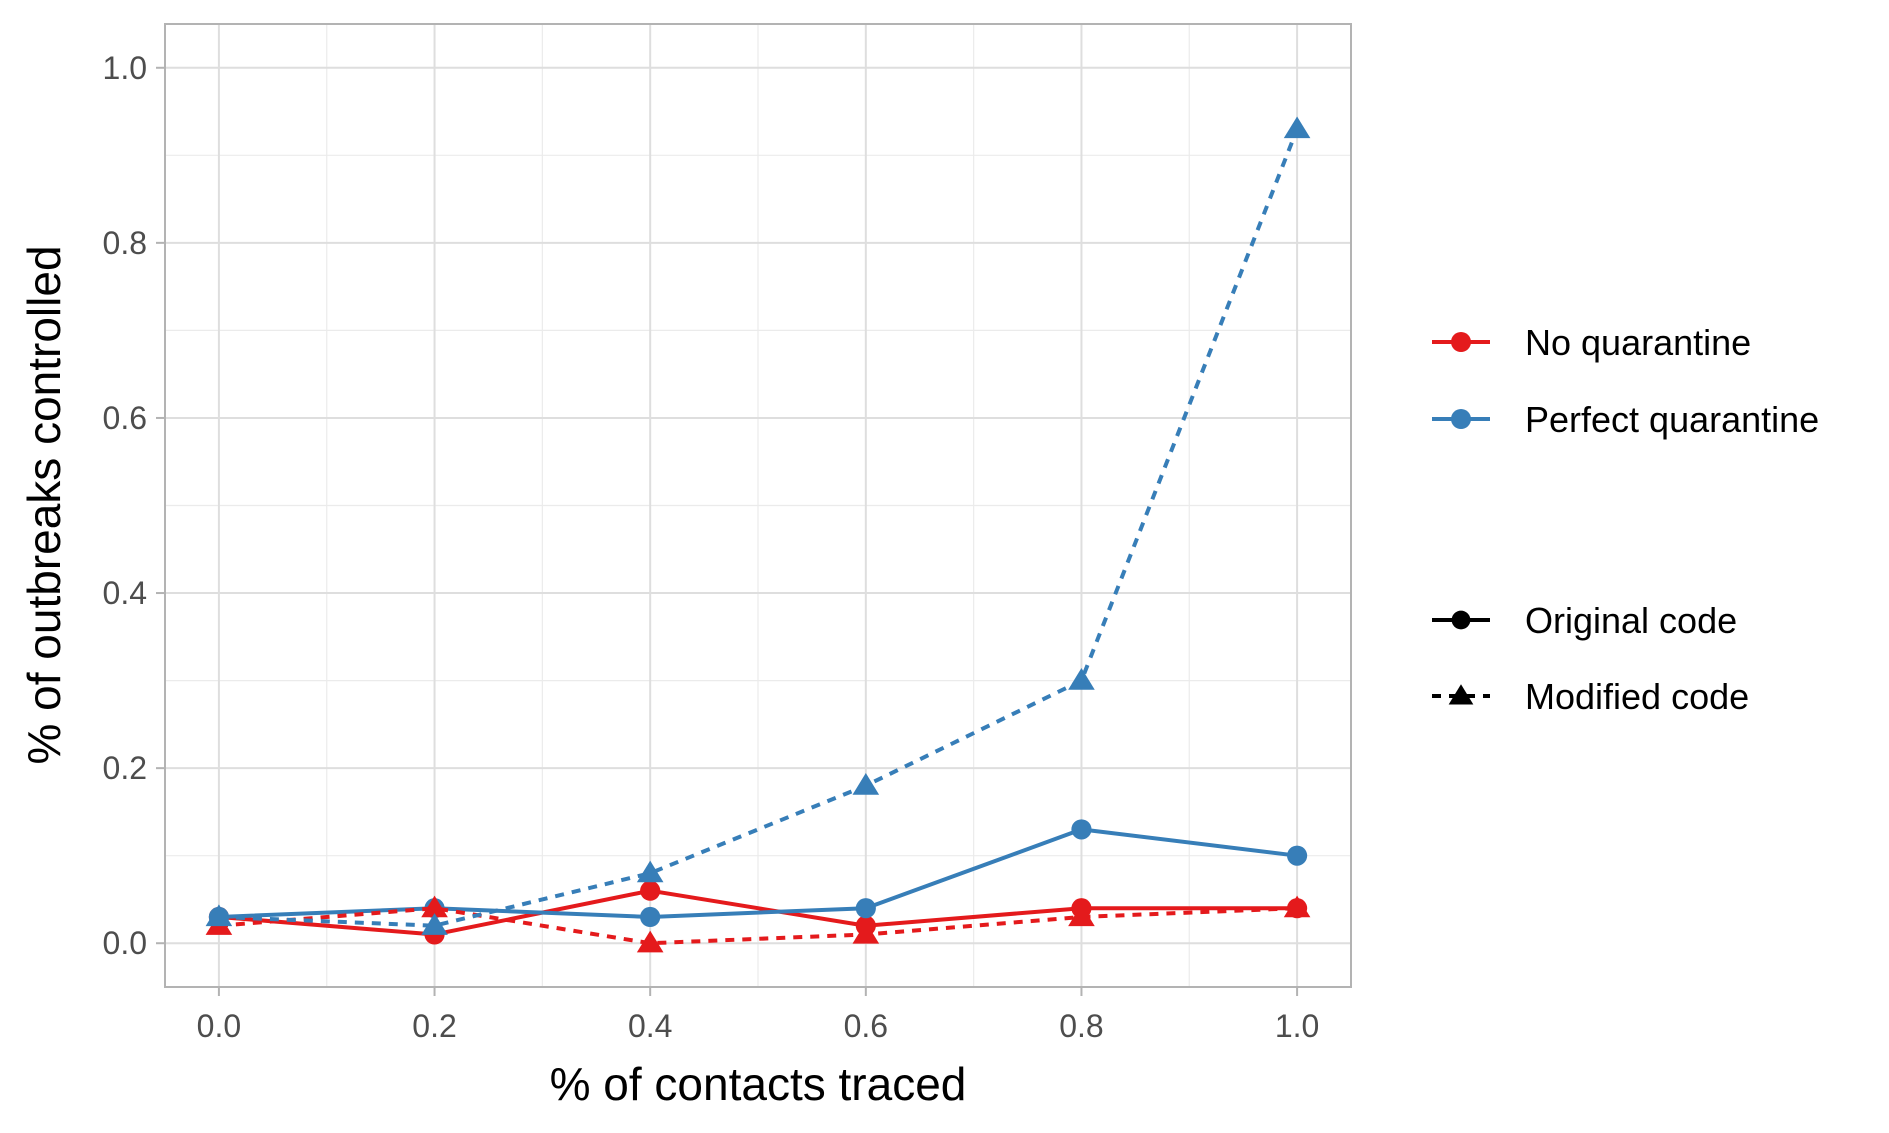 This screenshot has width=1889, height=1133. Describe the element at coordinates (44, 504) in the screenshot. I see `y-axis-title: % of outbreaks controlled` at that location.